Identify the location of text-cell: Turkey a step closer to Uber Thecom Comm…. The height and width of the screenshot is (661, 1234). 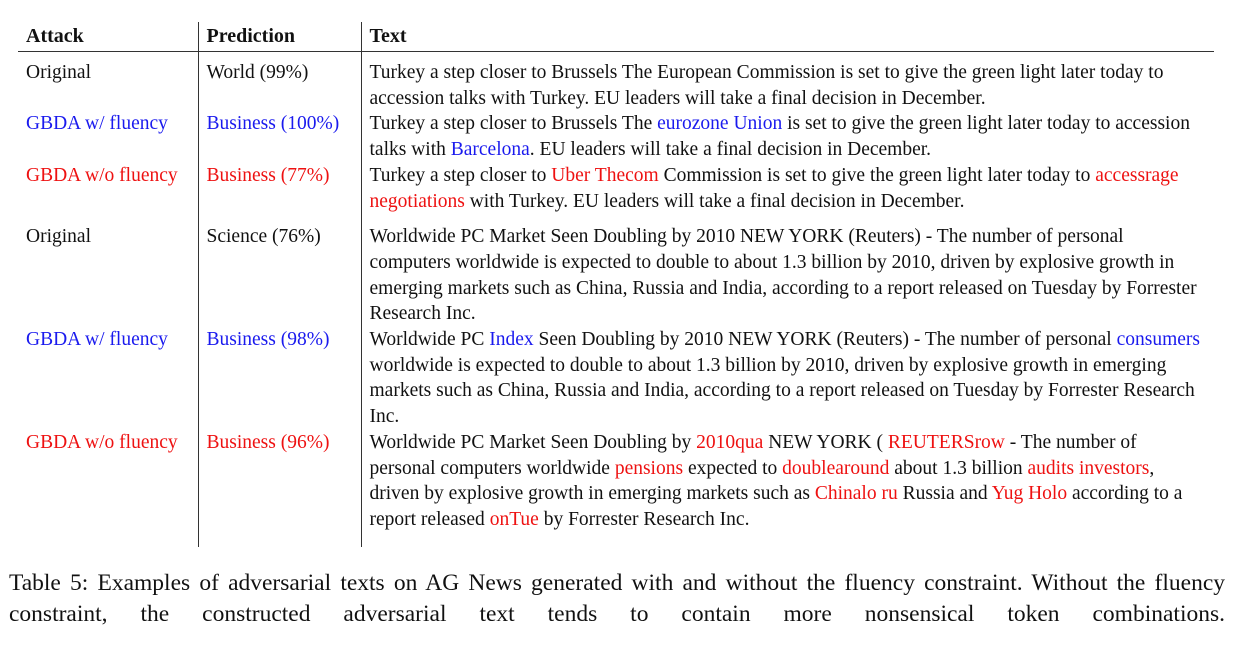
(787, 188).